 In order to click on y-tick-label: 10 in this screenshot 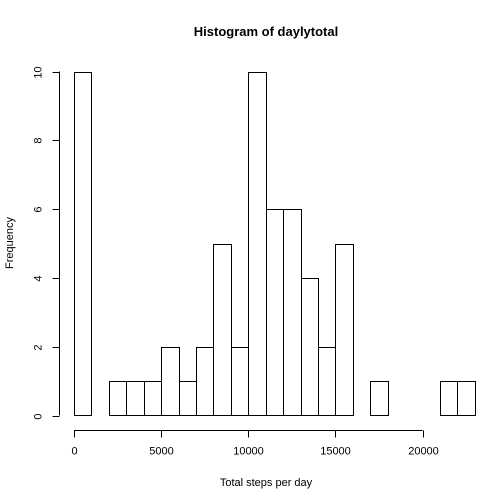, I will do `click(39, 72)`.